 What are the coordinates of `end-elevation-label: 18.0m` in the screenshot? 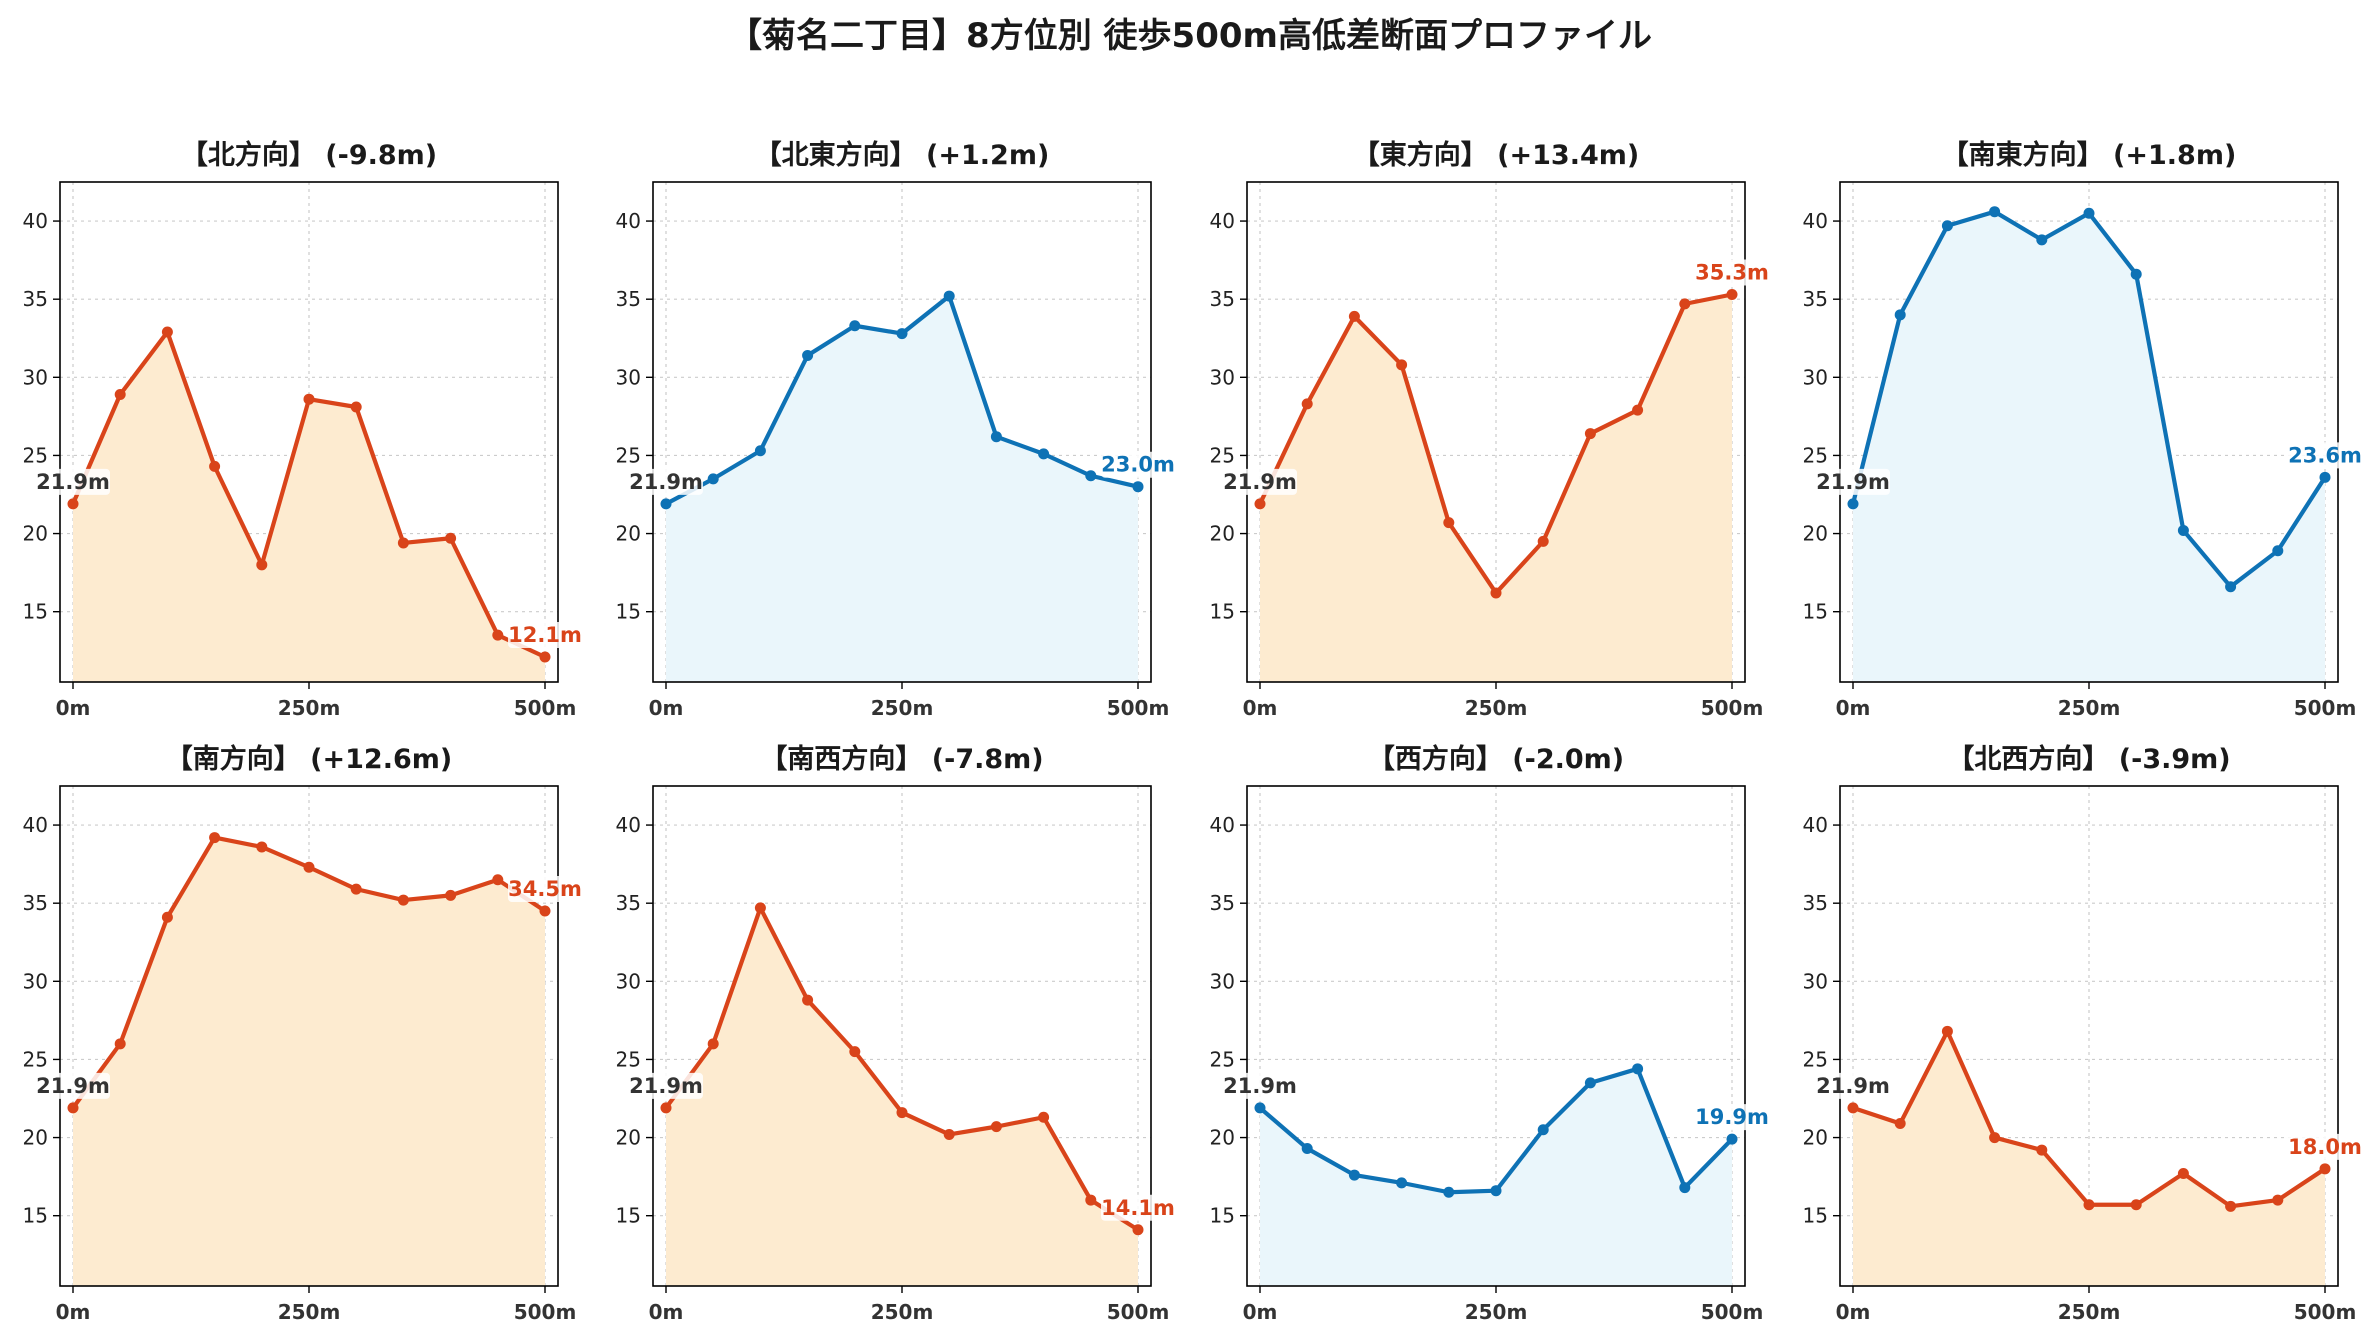 It's located at (2325, 1147).